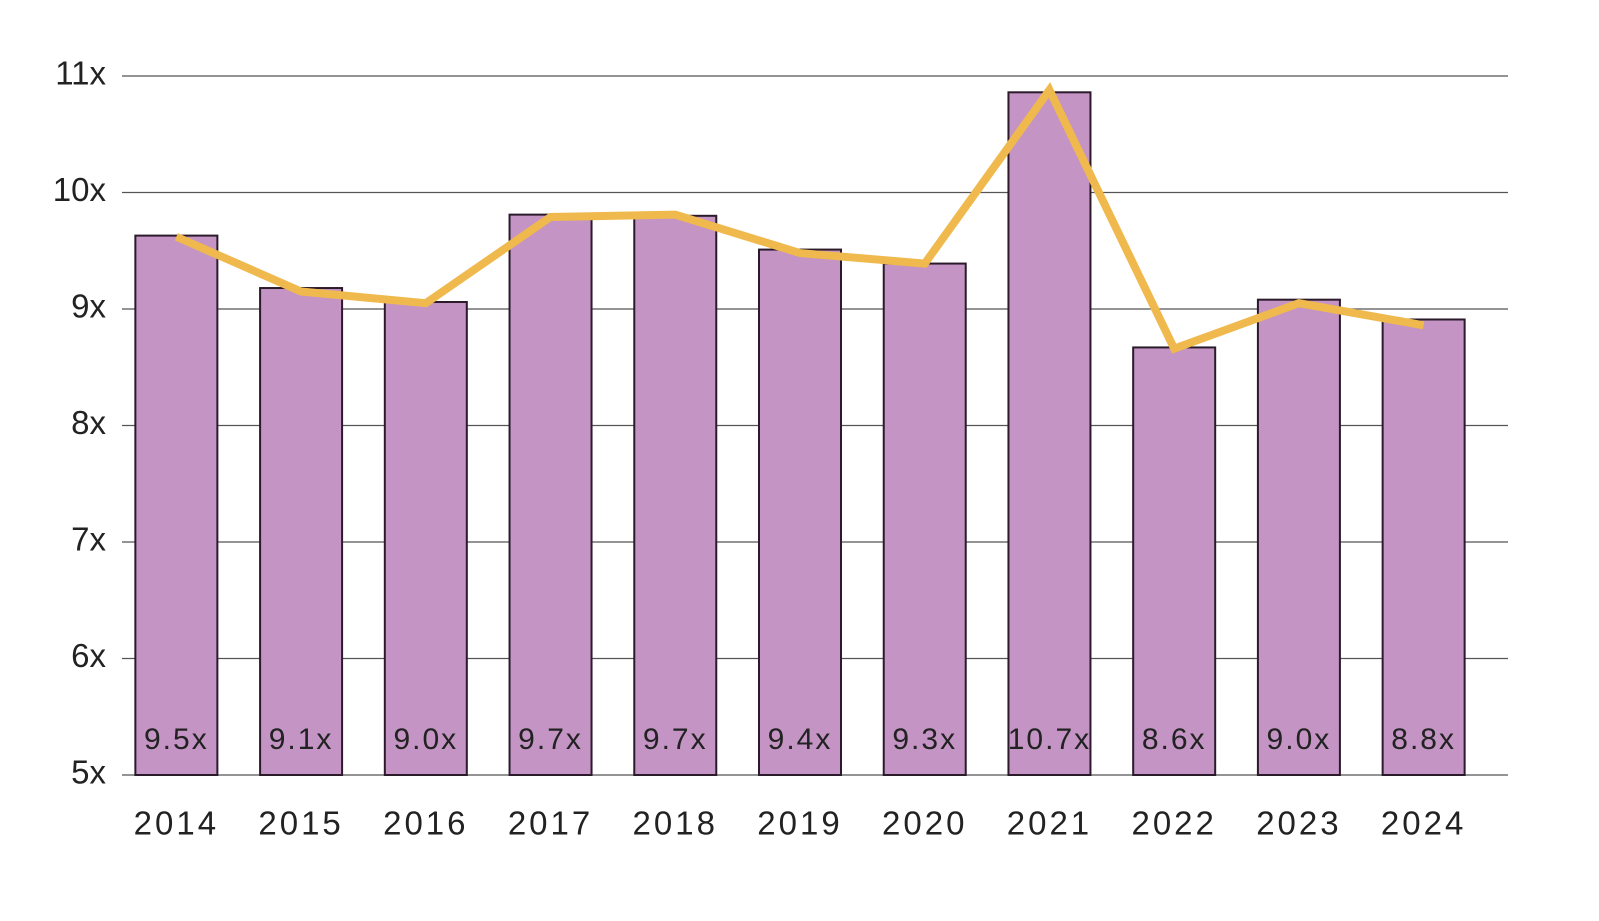 The height and width of the screenshot is (921, 1599). Describe the element at coordinates (800, 739) in the screenshot. I see `bar-label: 9.4x` at that location.